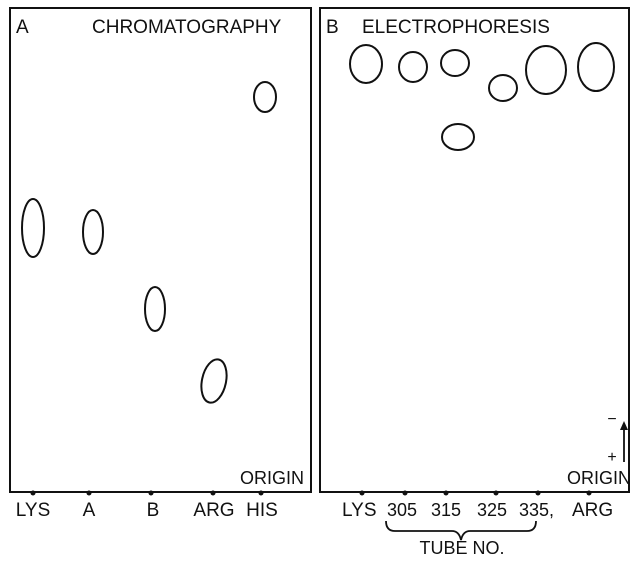  What do you see at coordinates (262, 510) in the screenshot?
I see `lane-label-his: HIS` at bounding box center [262, 510].